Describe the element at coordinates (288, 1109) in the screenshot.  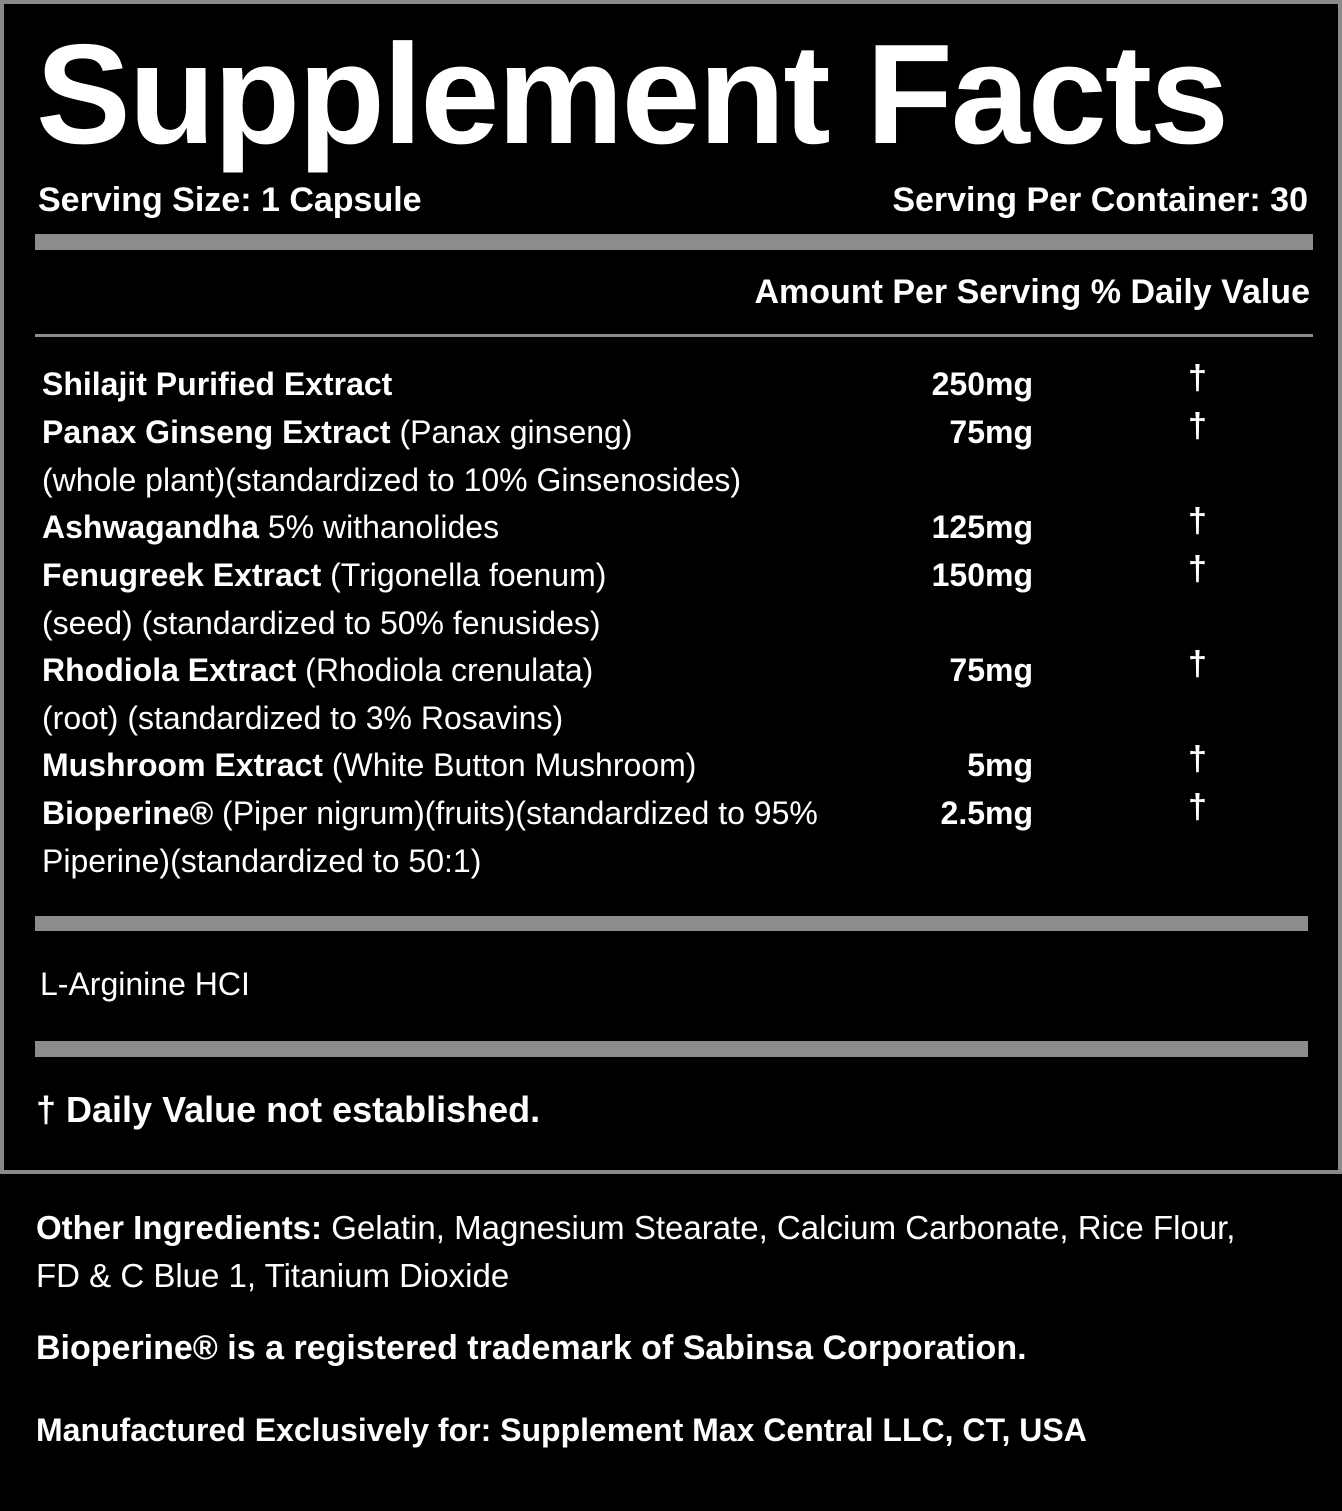
I see `footnote: † Daily Value not established.` at that location.